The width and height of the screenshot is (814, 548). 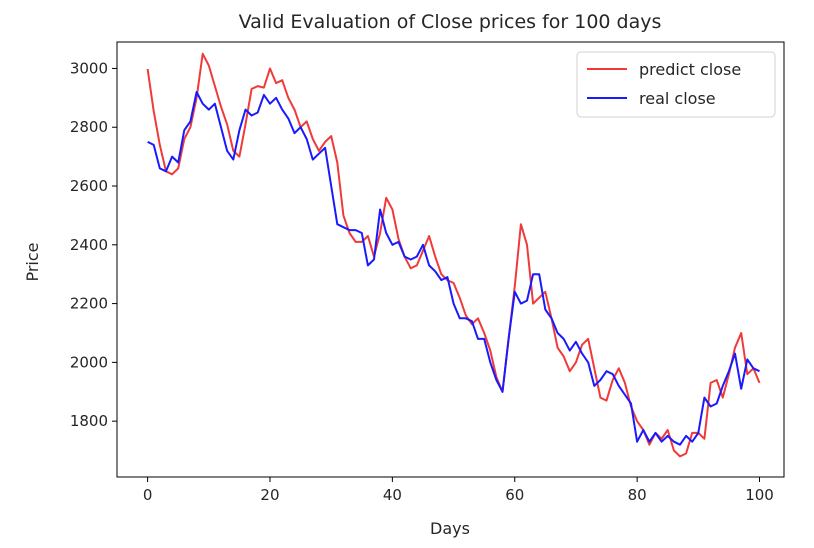 What do you see at coordinates (677, 98) in the screenshot?
I see `legend-label-real-close: real close` at bounding box center [677, 98].